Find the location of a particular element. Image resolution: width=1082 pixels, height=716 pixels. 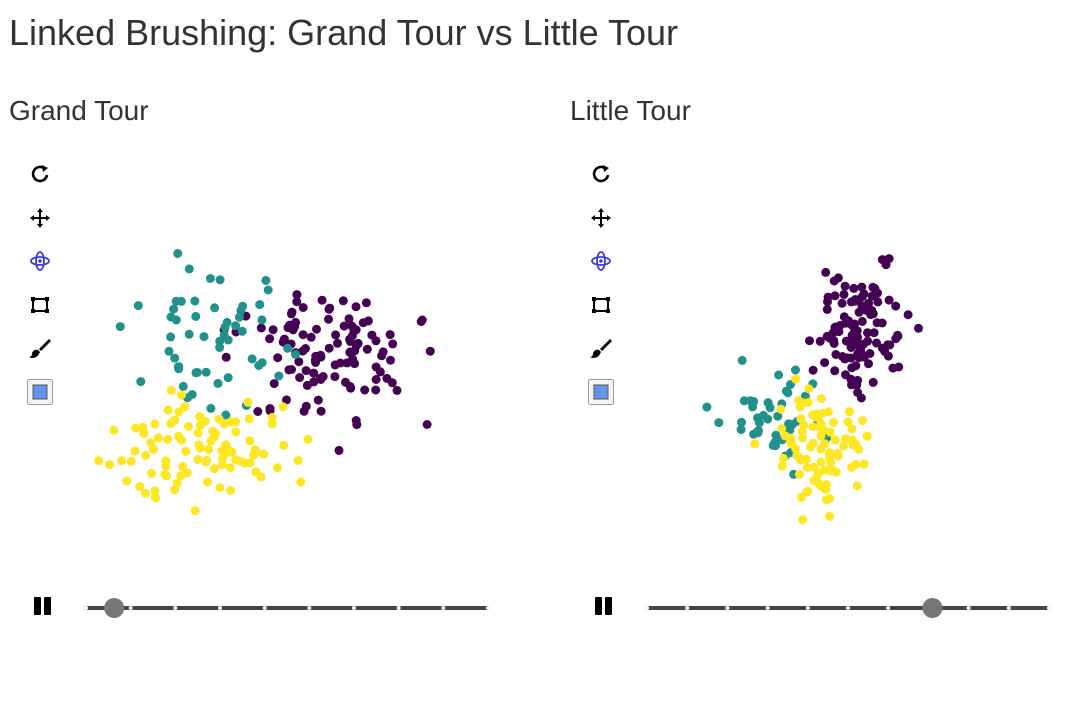

cluster-2-points is located at coordinates (811, 449).